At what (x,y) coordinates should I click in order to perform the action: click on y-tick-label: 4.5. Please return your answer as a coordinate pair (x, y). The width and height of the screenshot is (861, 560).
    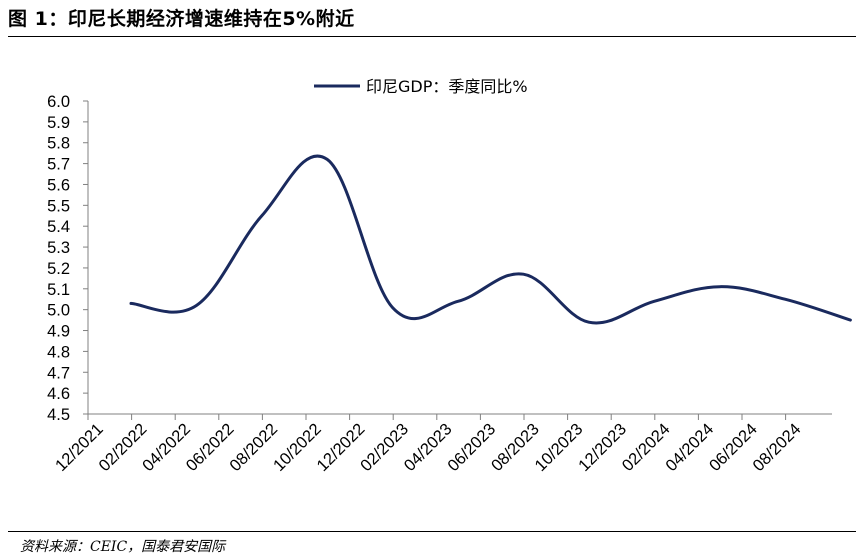
    Looking at the image, I should click on (58, 415).